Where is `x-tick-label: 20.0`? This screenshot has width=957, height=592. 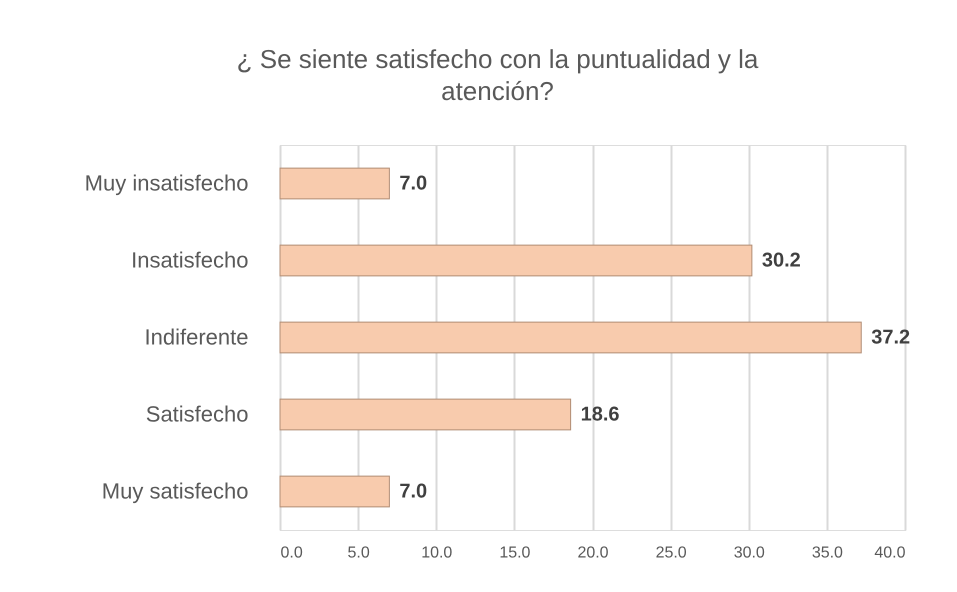
x-tick-label: 20.0 is located at coordinates (593, 553).